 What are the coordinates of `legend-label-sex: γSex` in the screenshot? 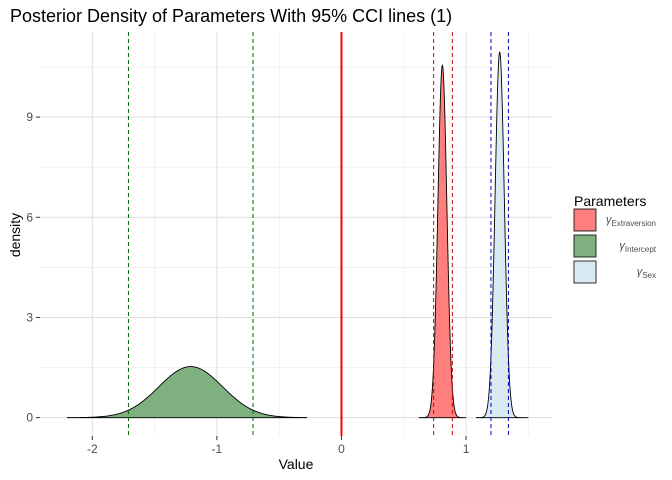 It's located at (646, 273).